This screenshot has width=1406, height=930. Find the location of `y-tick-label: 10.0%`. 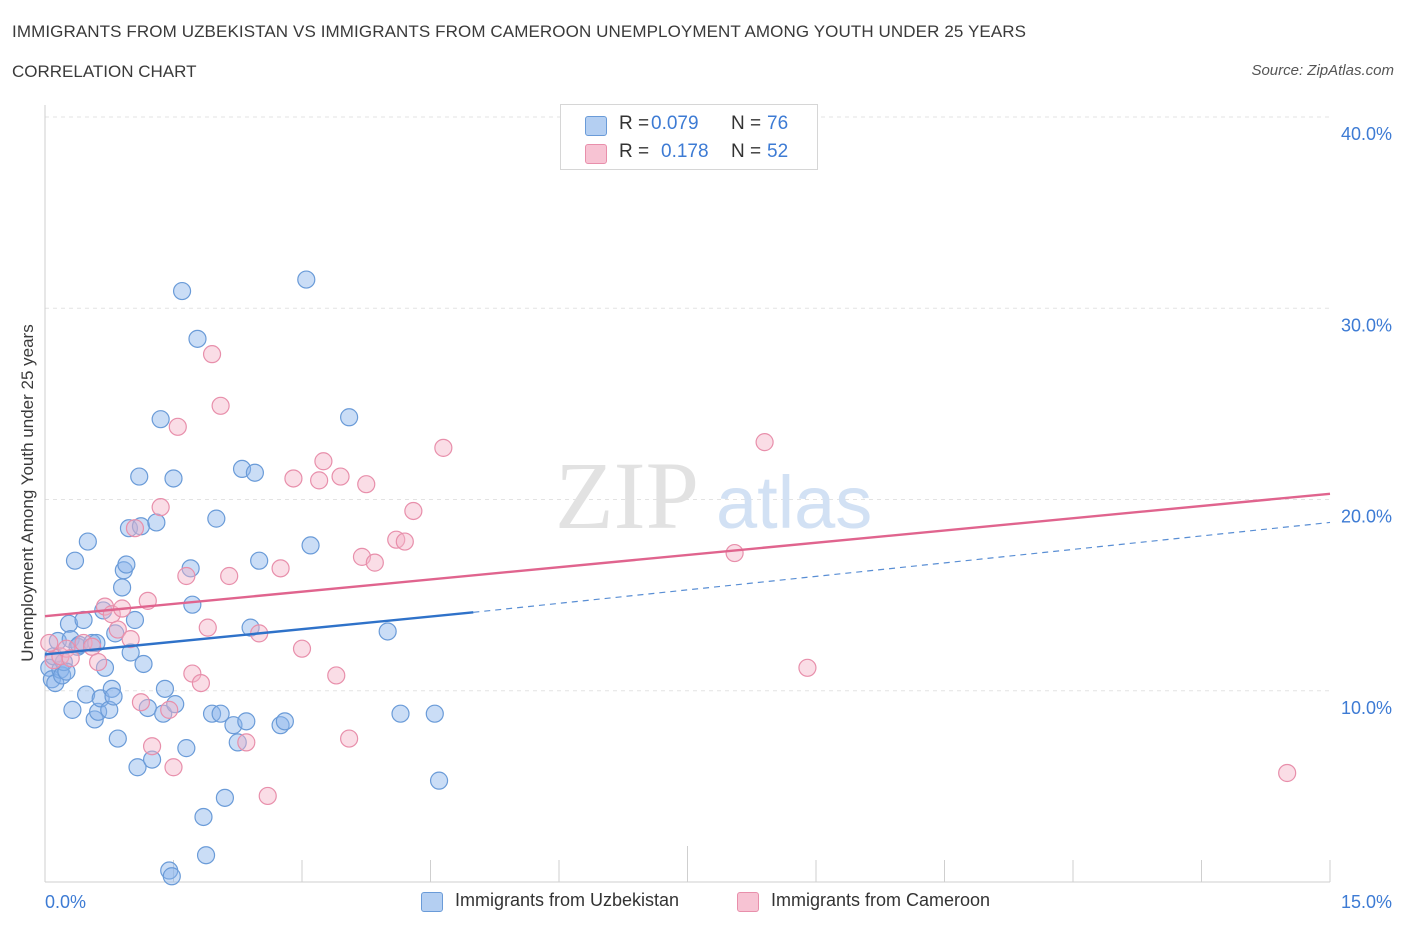

y-tick-label: 10.0% is located at coordinates (1366, 708).